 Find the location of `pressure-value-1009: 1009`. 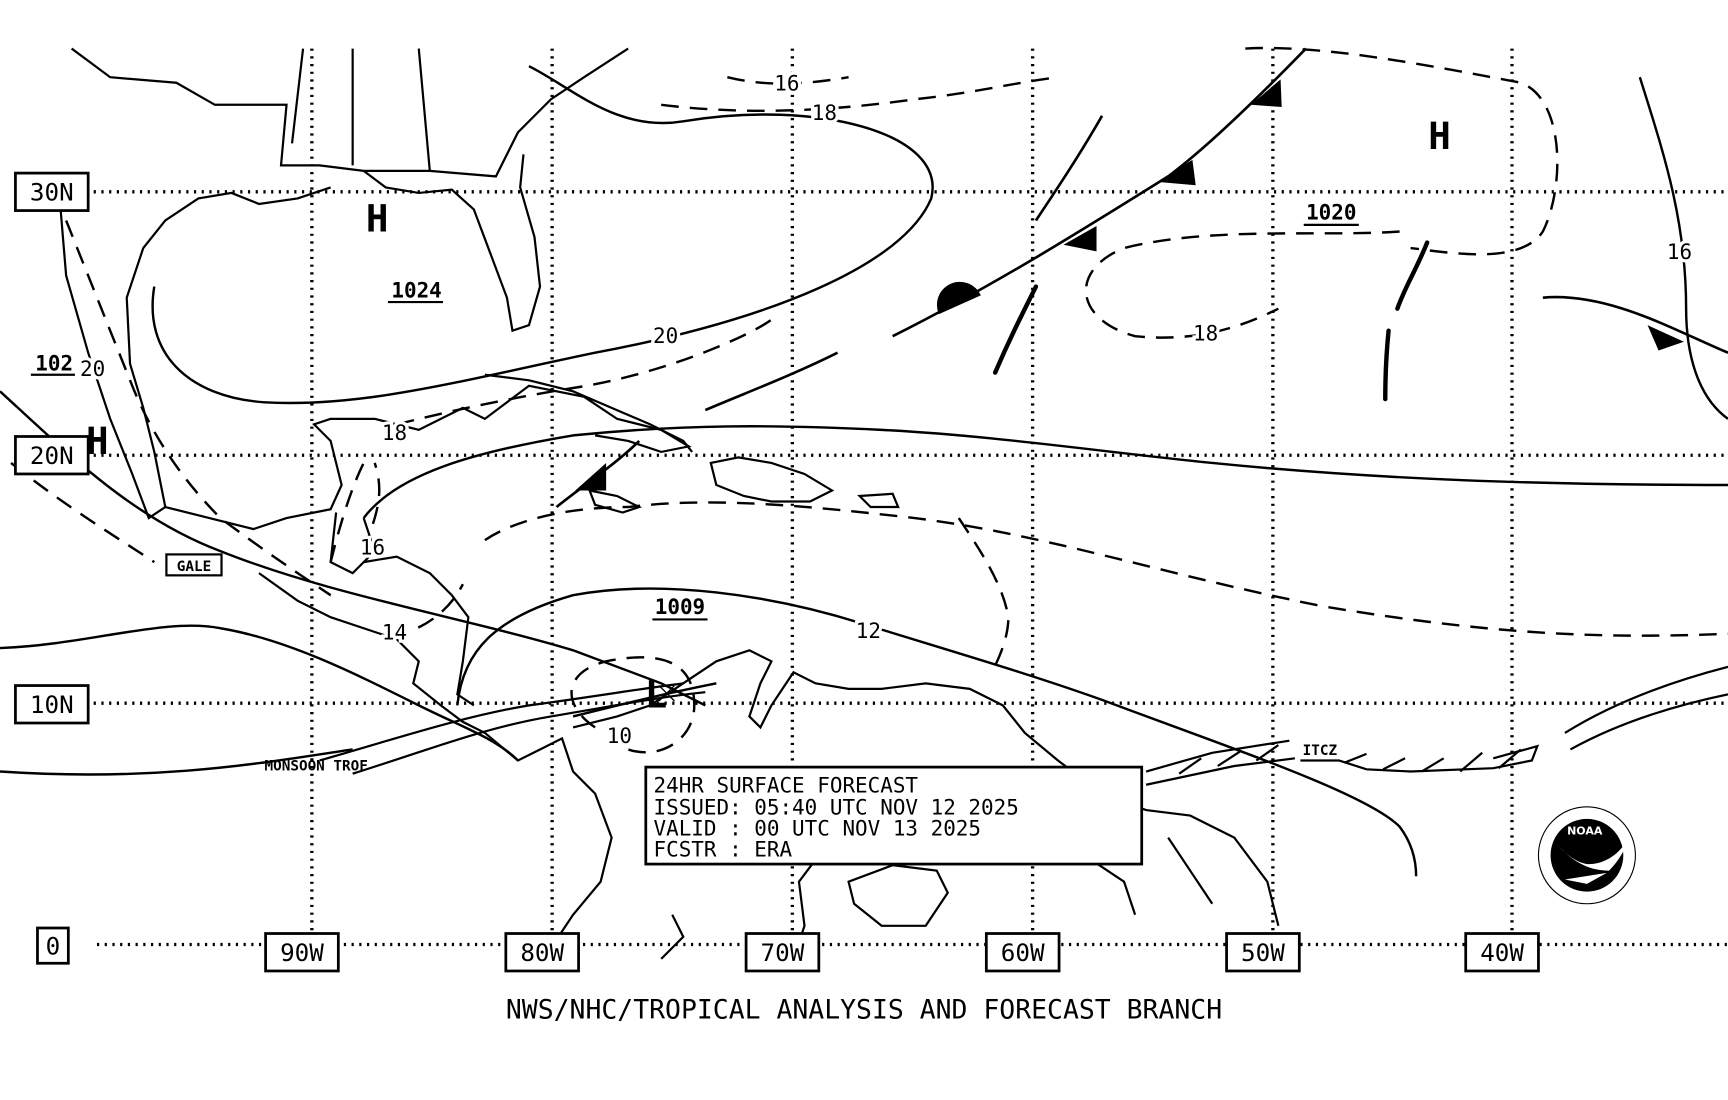

pressure-value-1009: 1009 is located at coordinates (680, 607).